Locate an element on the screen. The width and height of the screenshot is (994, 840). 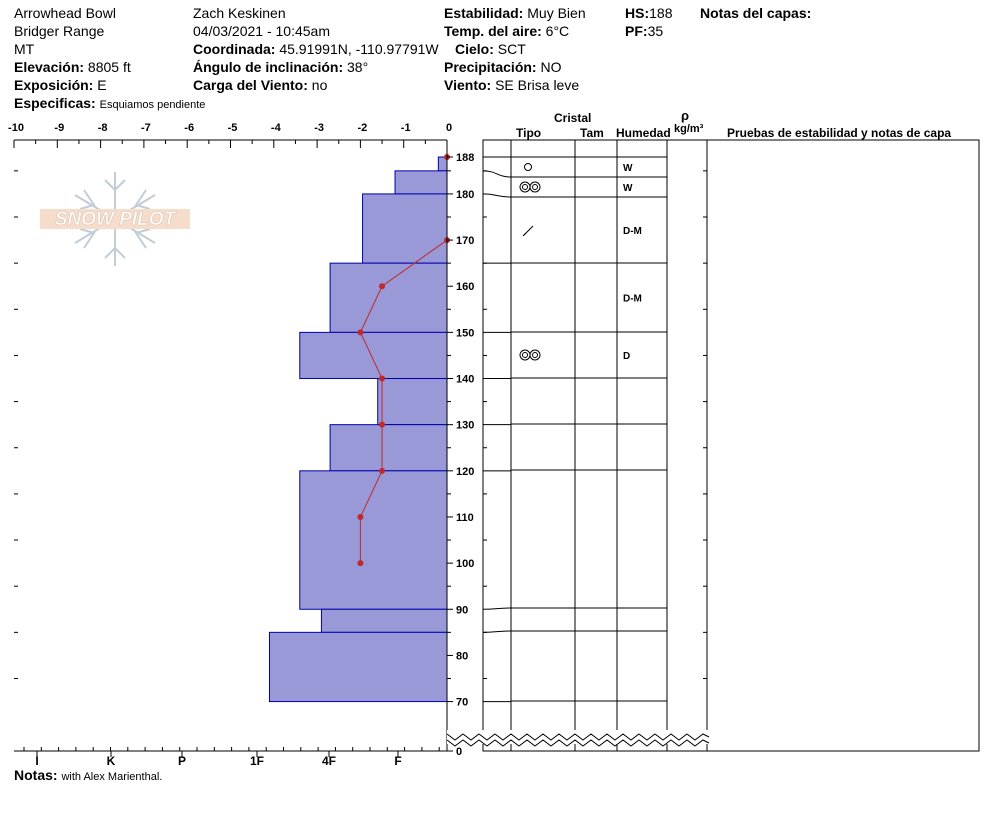
coord-label: Coordinada: is located at coordinates (234, 49).